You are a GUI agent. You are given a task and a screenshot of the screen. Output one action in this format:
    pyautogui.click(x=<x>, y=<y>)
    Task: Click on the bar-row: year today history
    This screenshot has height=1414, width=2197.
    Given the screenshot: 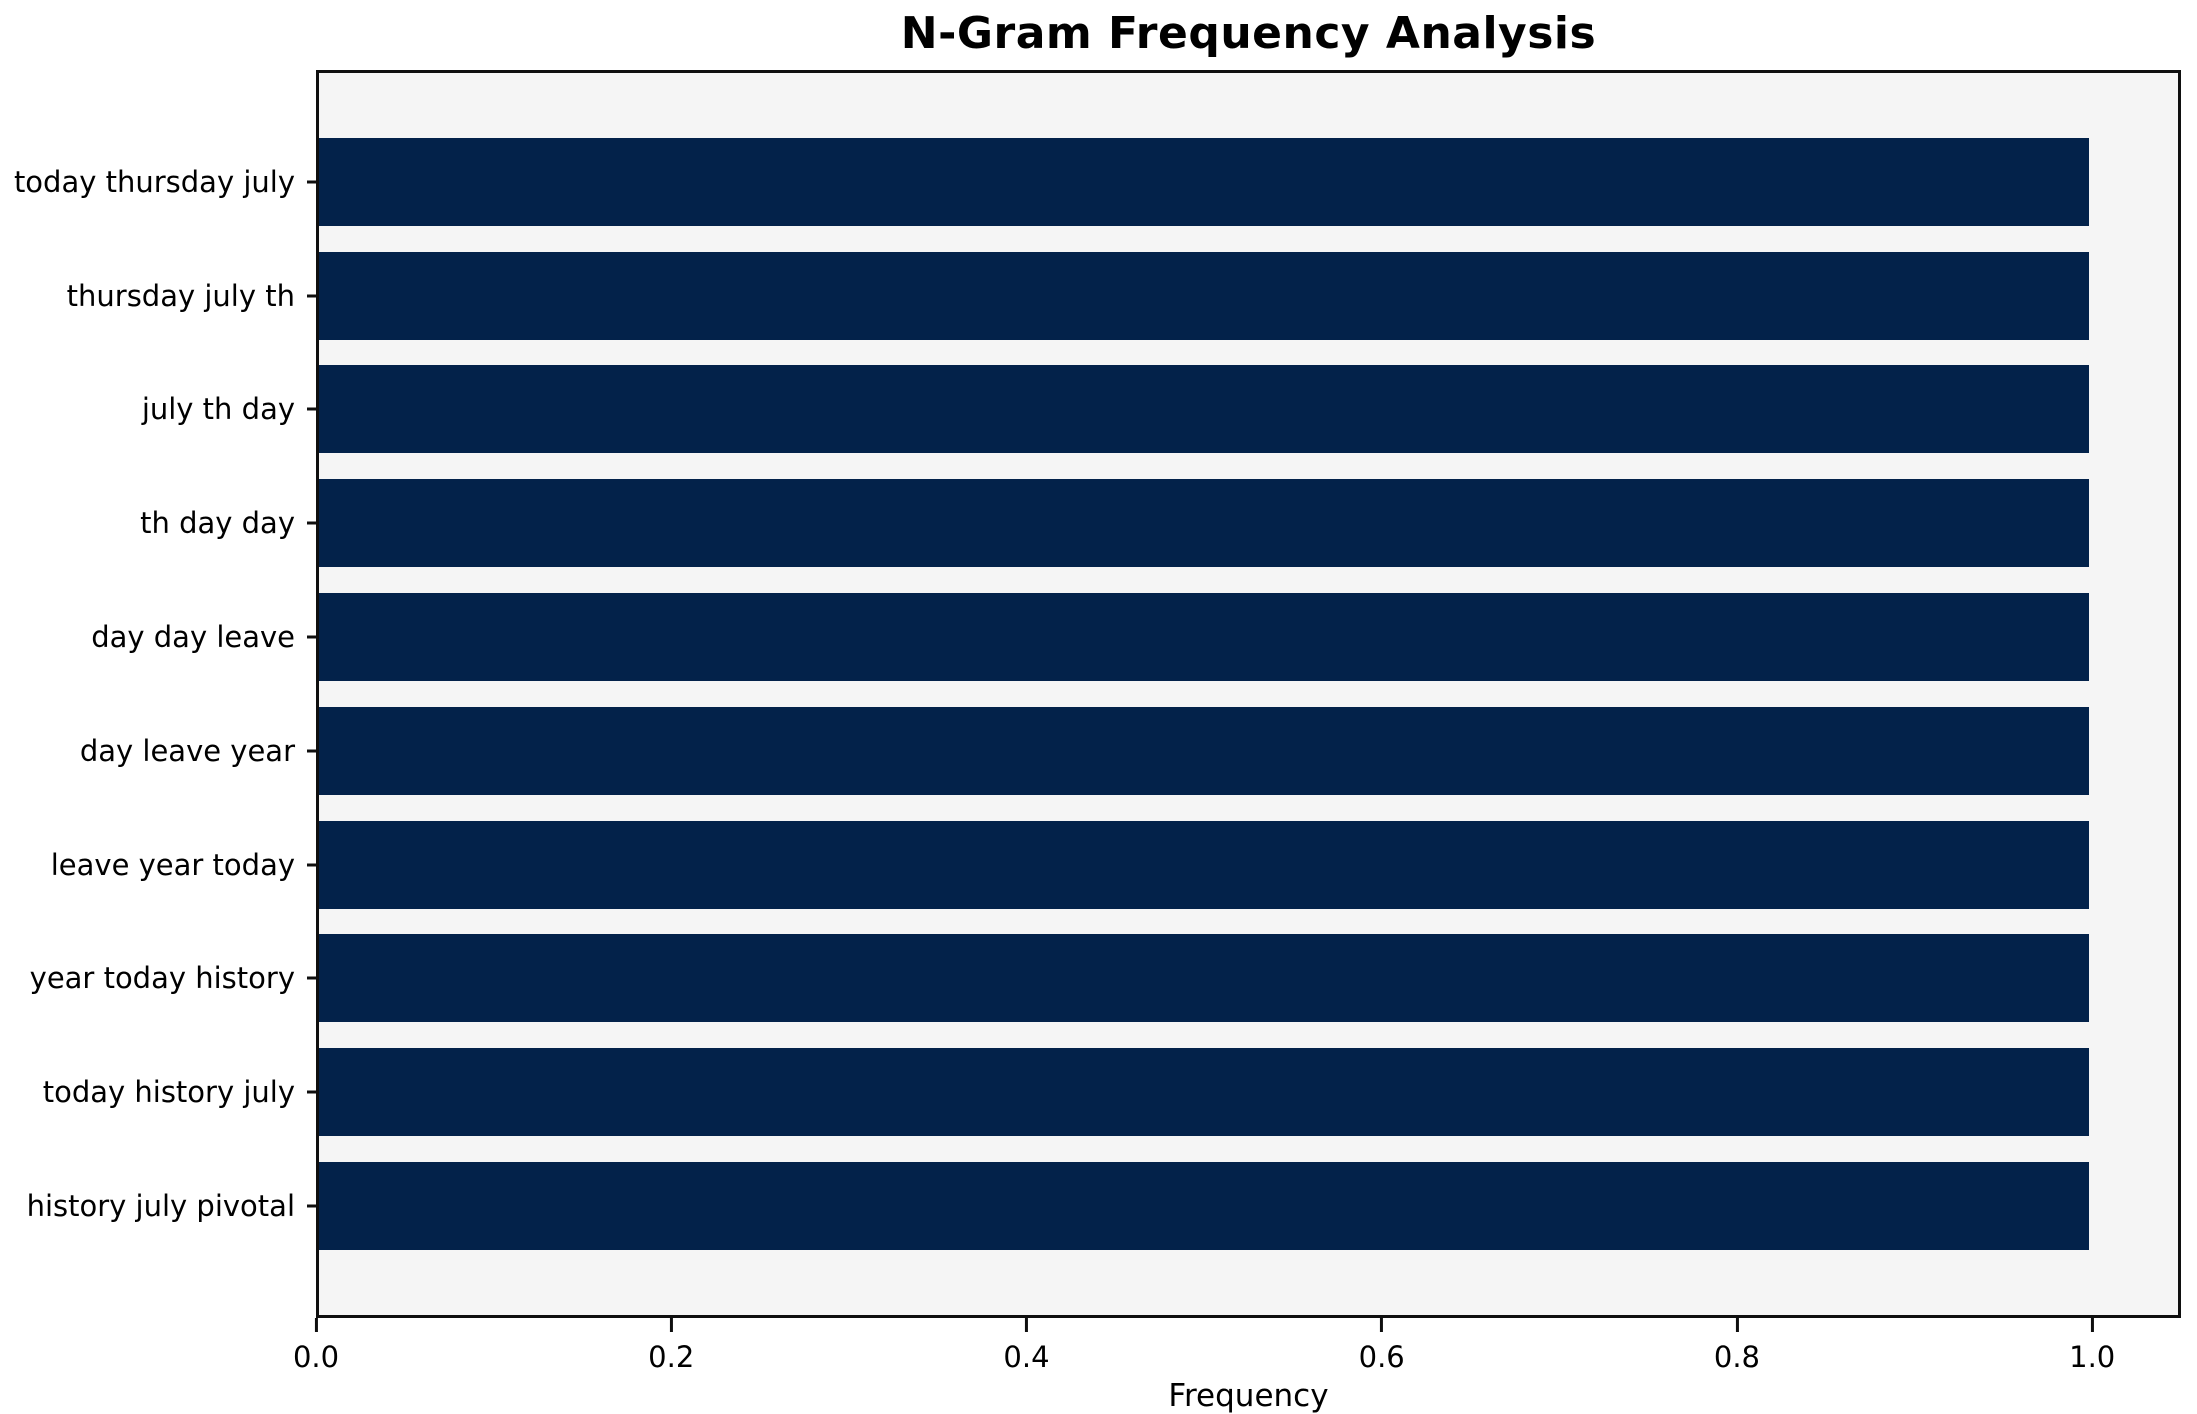 What is the action you would take?
    pyautogui.click(x=1104, y=979)
    